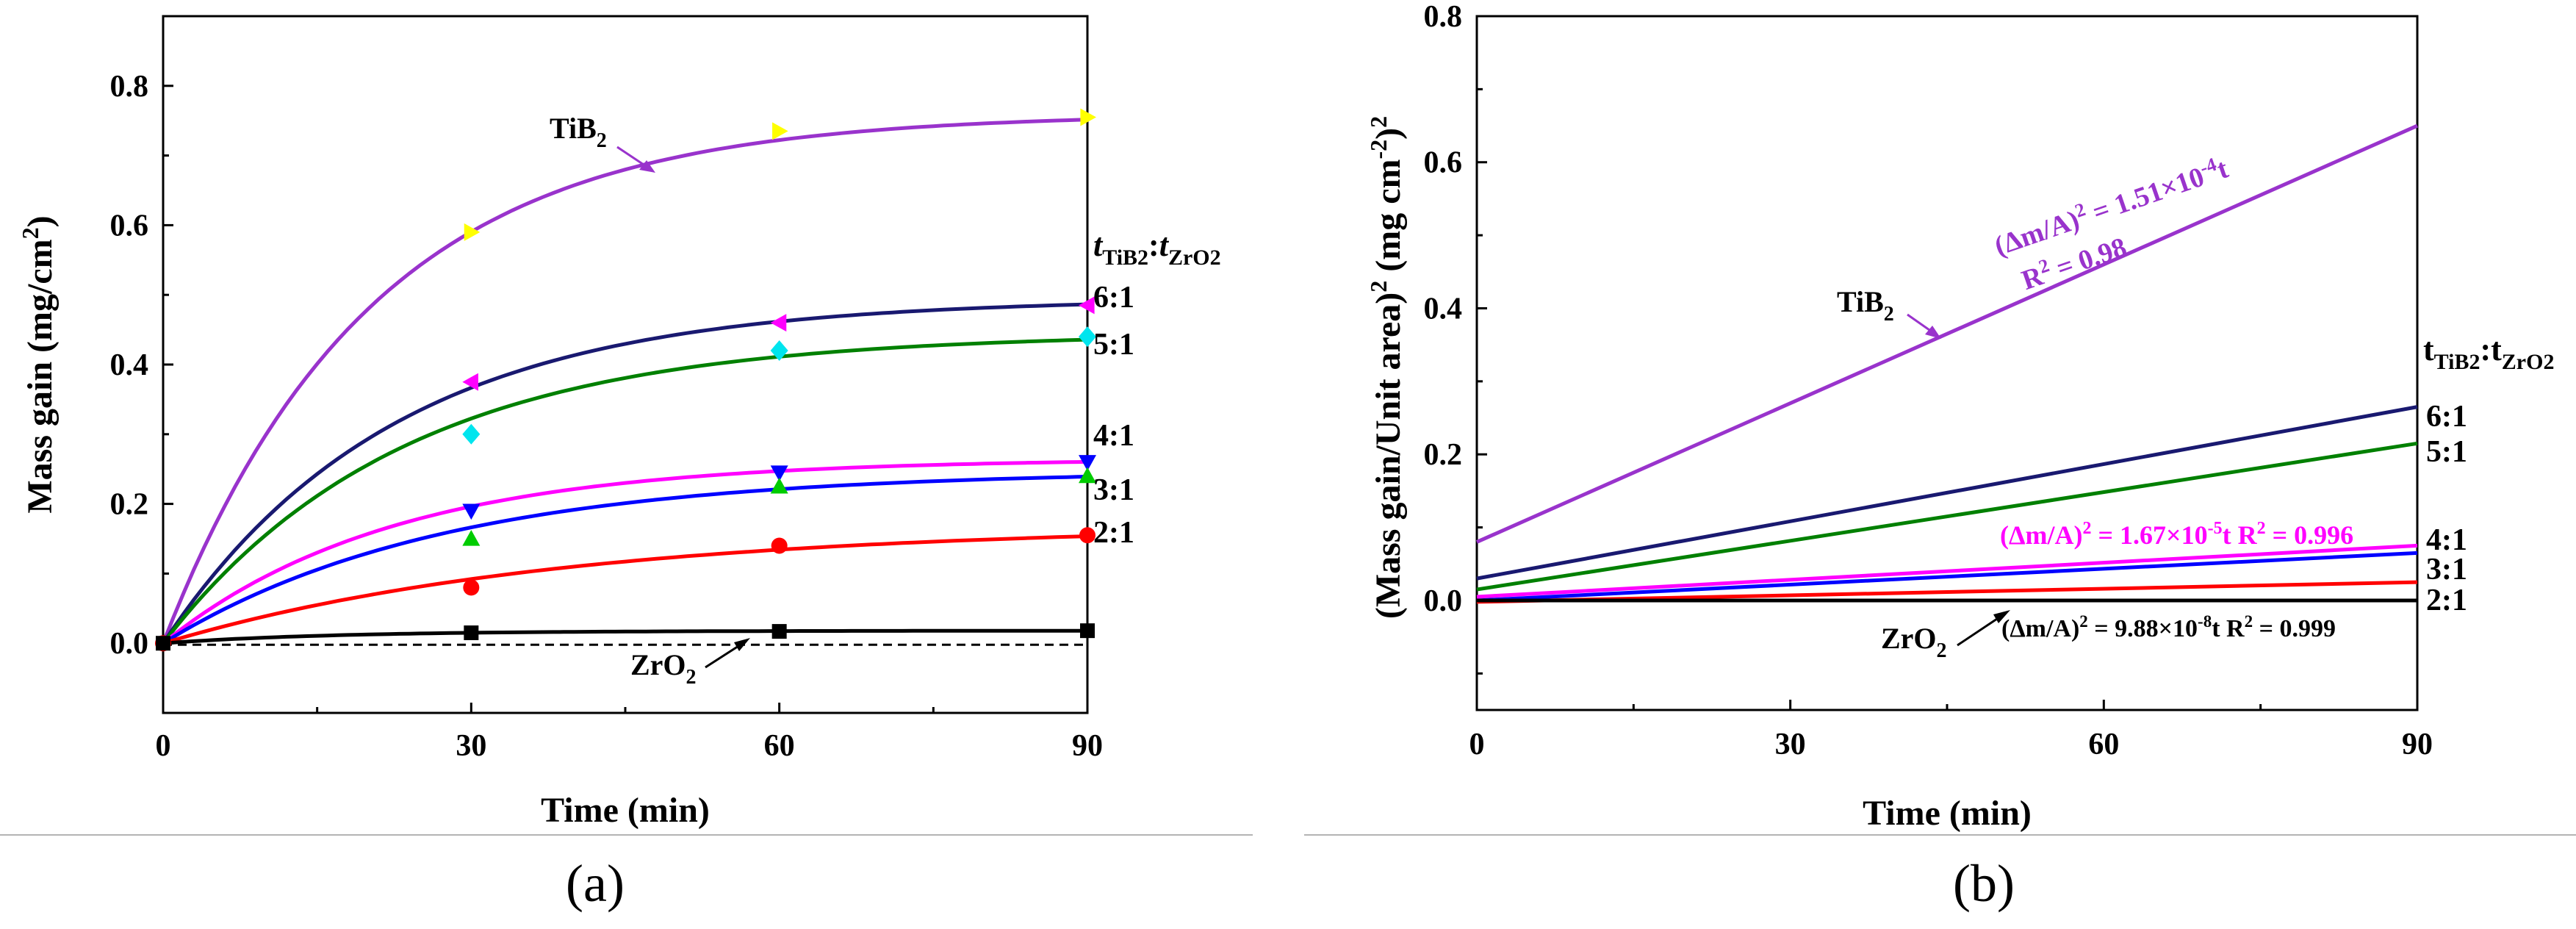  What do you see at coordinates (1984, 884) in the screenshot?
I see `panel-b-label: (b)` at bounding box center [1984, 884].